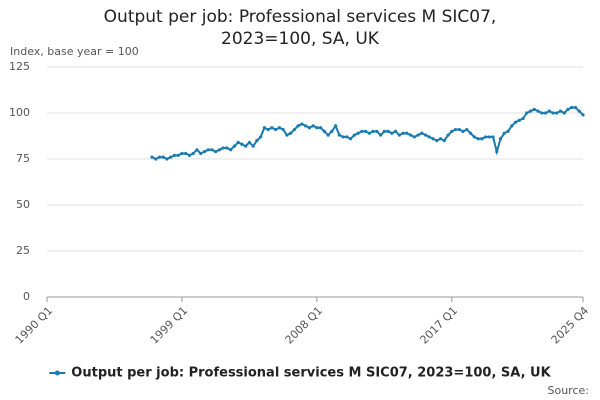 Image resolution: width=600 pixels, height=400 pixels. Describe the element at coordinates (304, 325) in the screenshot. I see `x-tick-label: 2008 Q1` at that location.